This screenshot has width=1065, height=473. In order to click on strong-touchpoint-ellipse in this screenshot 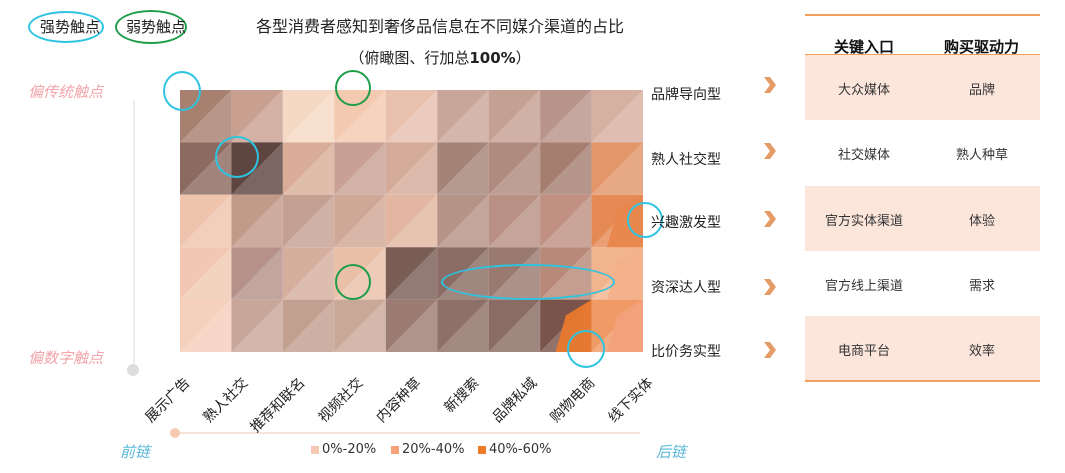, I will do `click(528, 282)`.